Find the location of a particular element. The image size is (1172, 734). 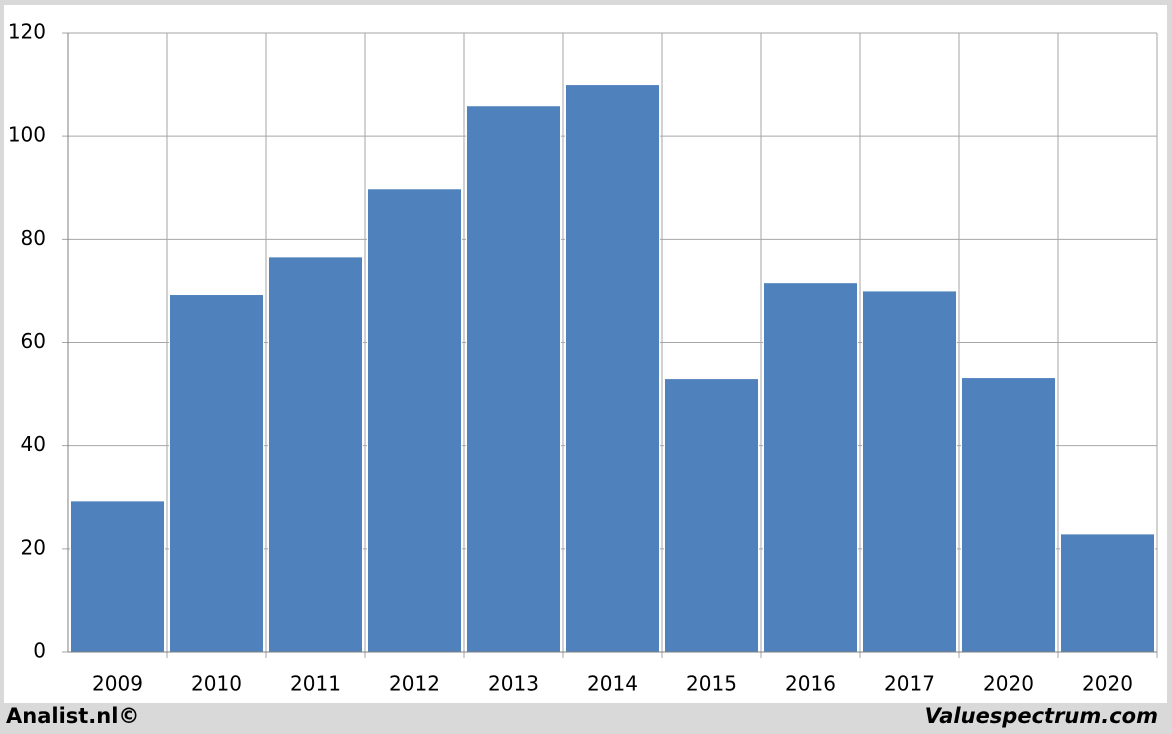

y-tick-label: 0 is located at coordinates (39, 651).